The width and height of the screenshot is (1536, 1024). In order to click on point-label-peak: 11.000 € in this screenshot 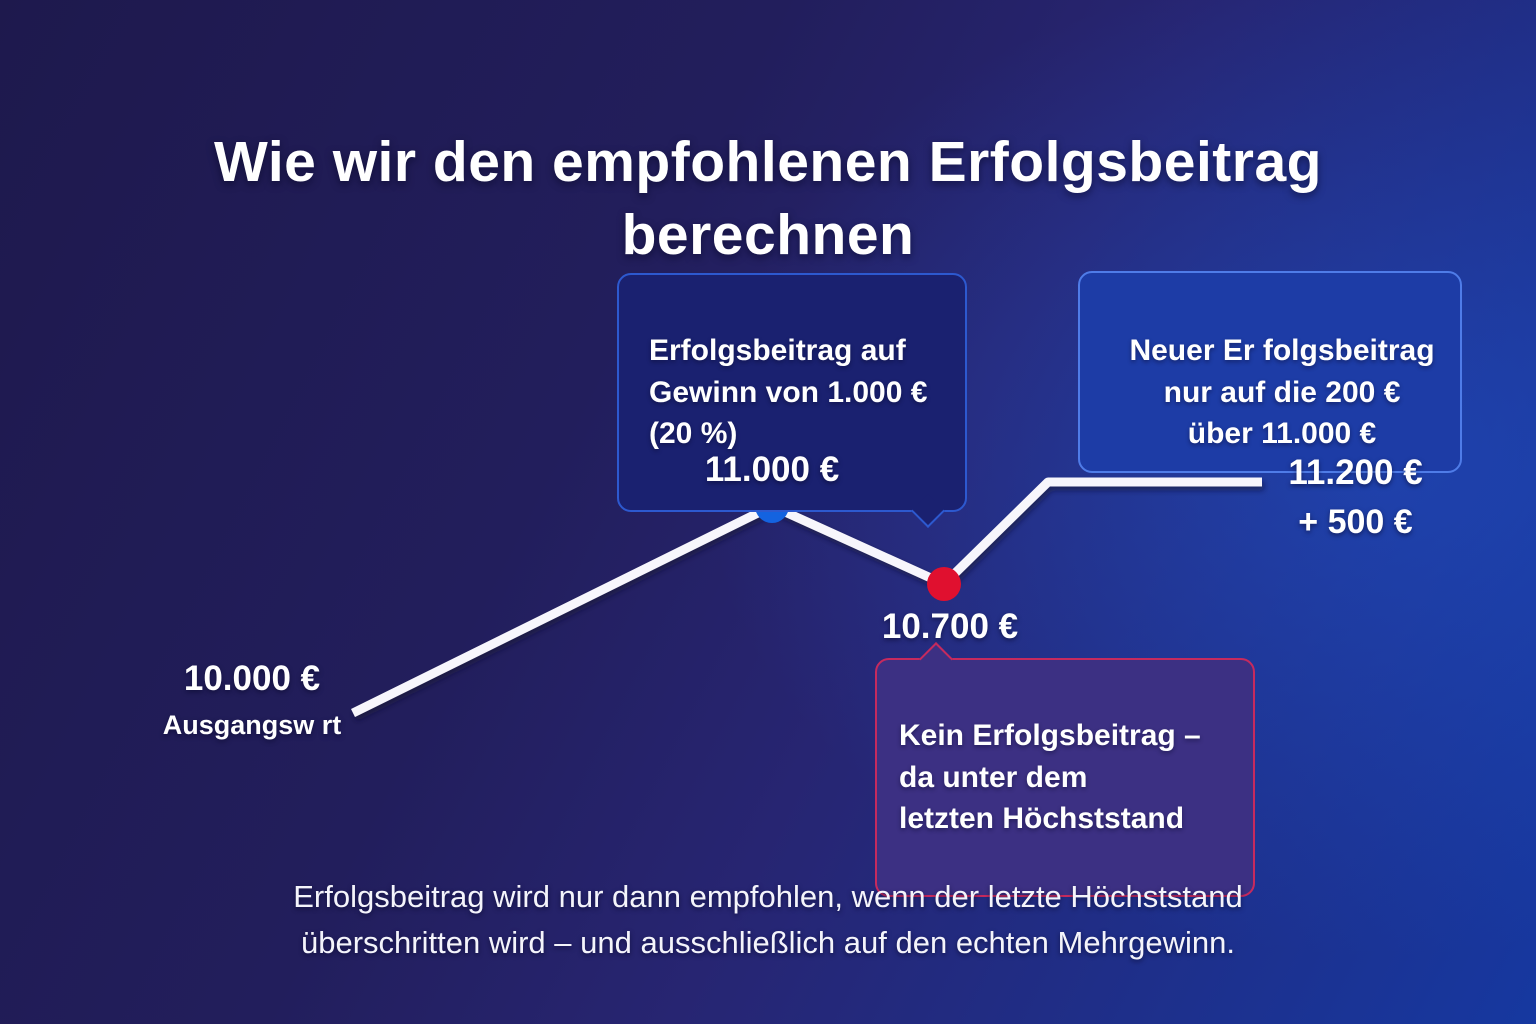, I will do `click(772, 470)`.